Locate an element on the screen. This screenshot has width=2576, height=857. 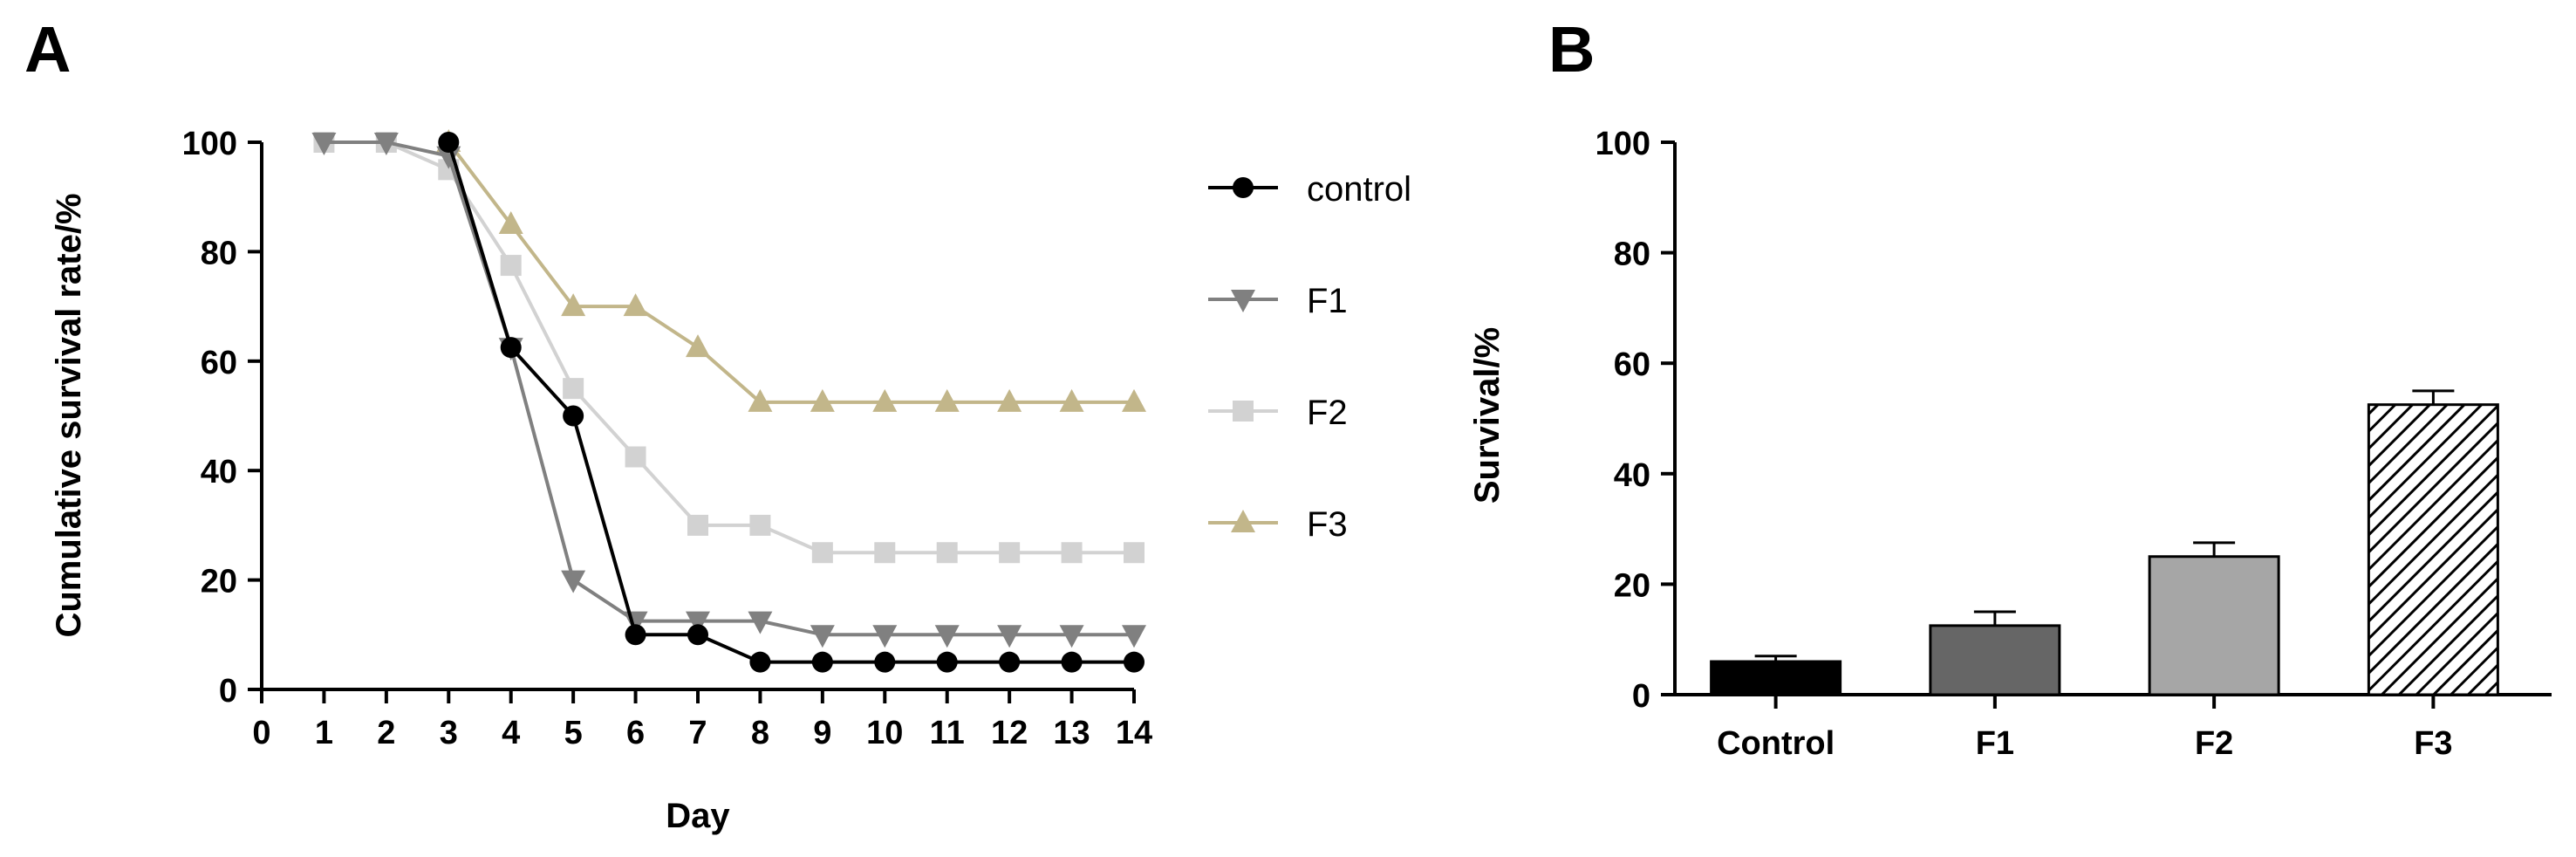
x-tick-label: 7 is located at coordinates (697, 733).